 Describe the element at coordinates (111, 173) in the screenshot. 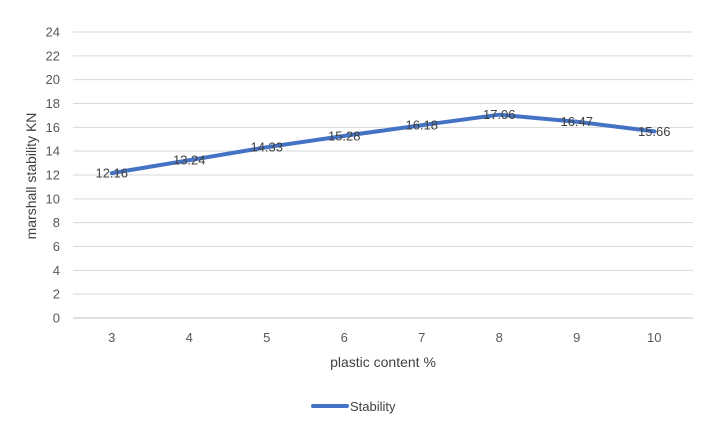

I see `data-label: 12.16` at that location.